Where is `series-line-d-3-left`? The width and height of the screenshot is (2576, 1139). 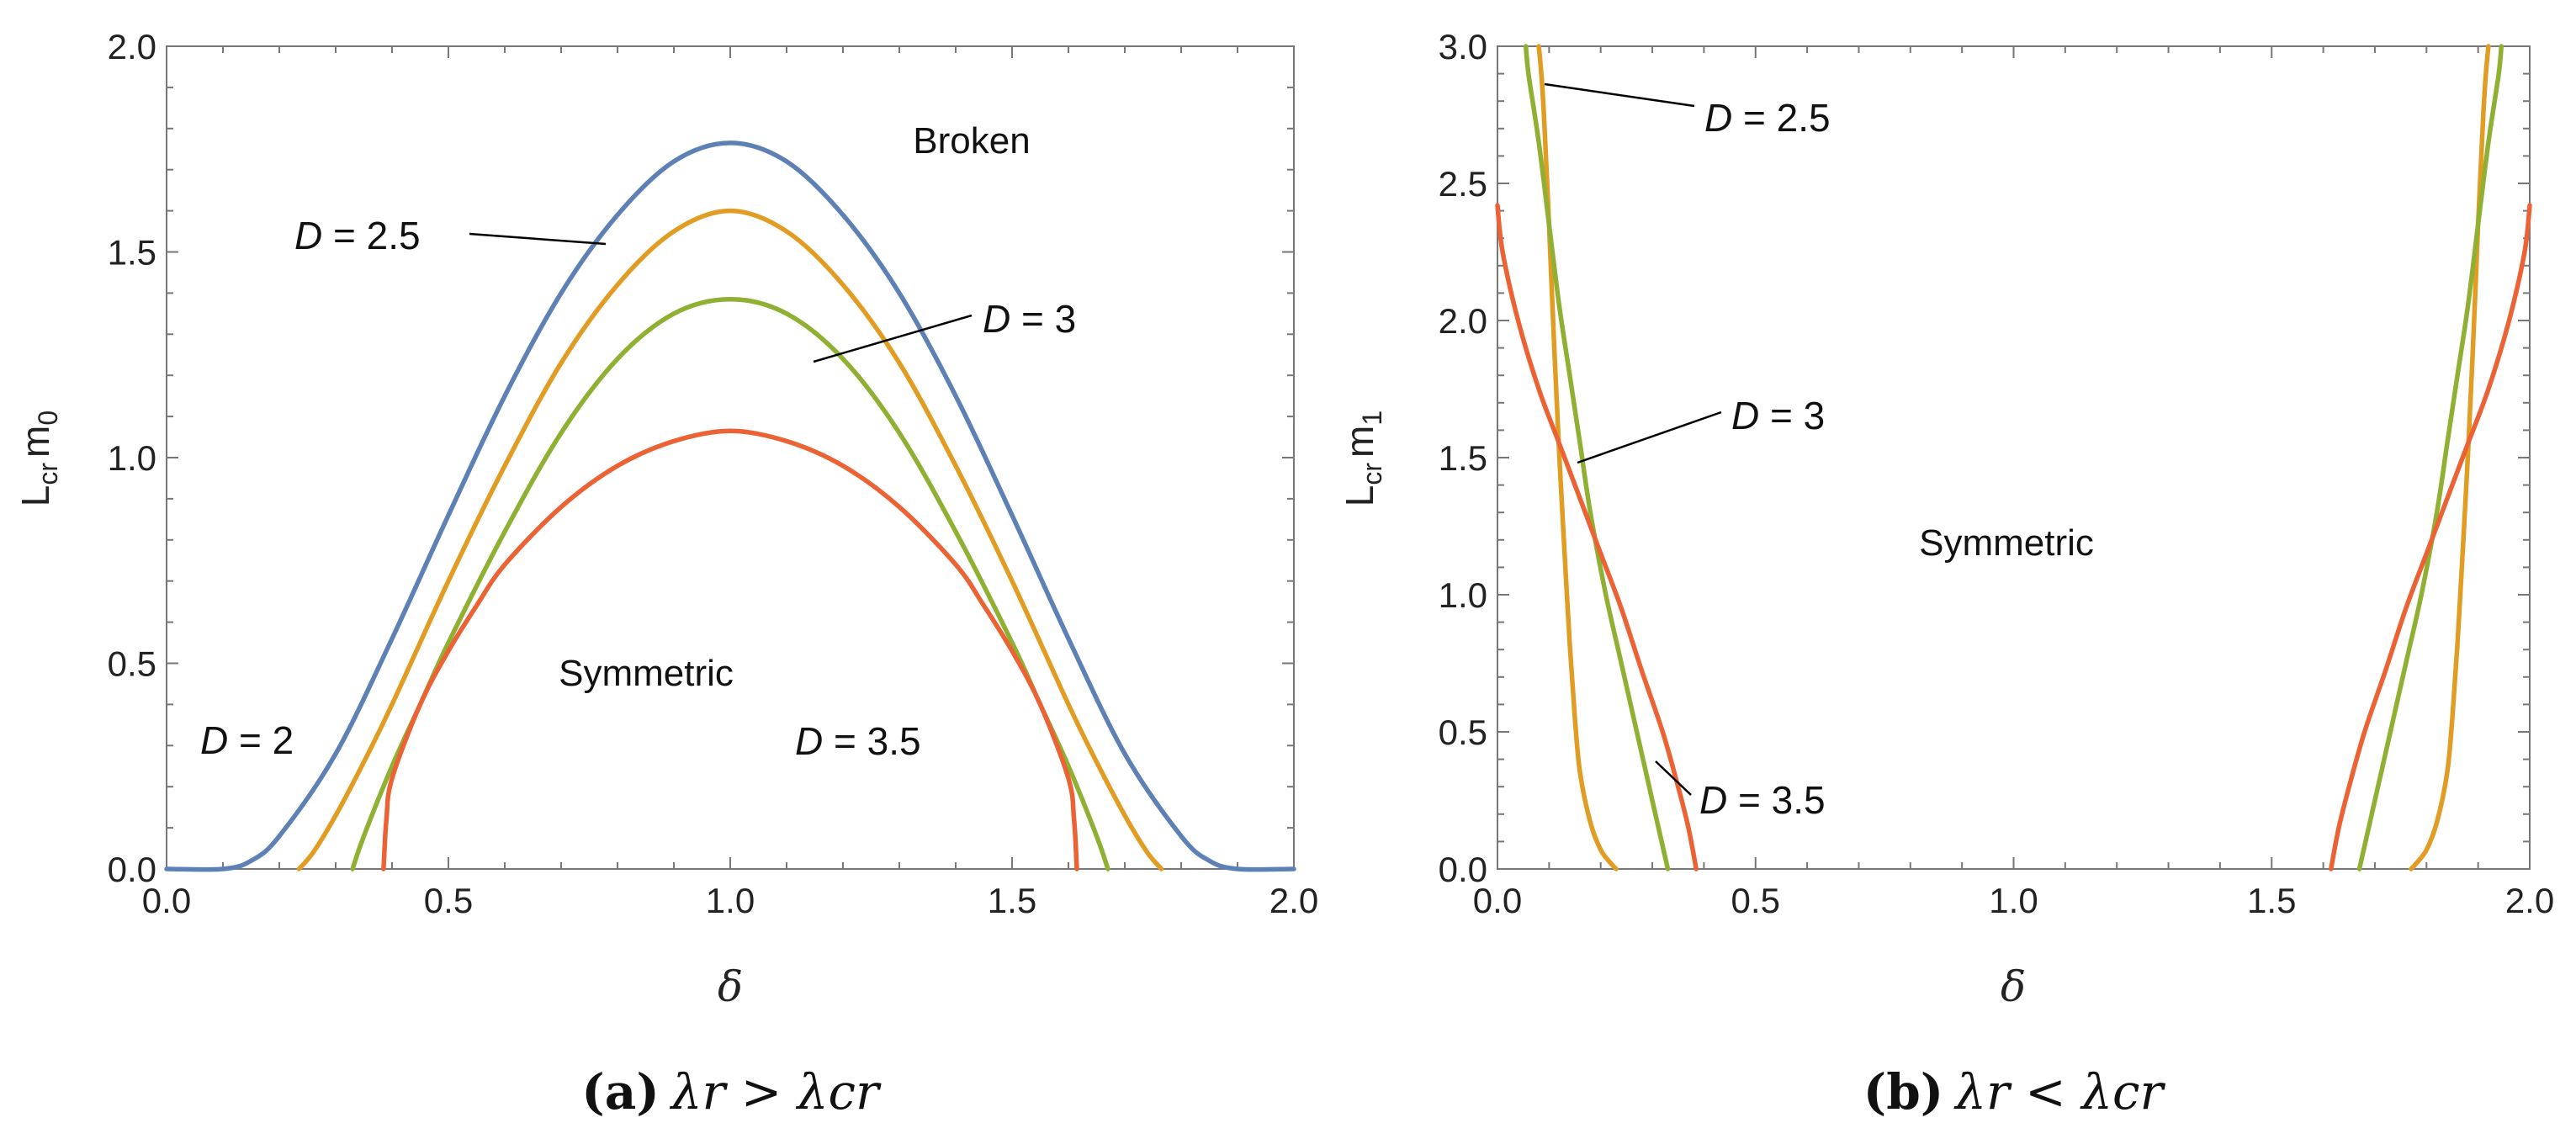 series-line-d-3-left is located at coordinates (1597, 458).